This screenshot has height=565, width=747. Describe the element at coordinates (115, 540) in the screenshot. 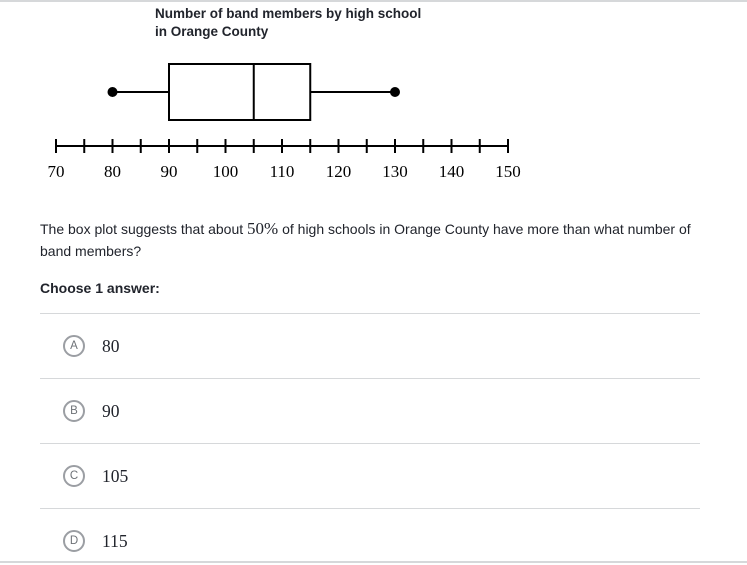

I see `answer-label: 115` at that location.